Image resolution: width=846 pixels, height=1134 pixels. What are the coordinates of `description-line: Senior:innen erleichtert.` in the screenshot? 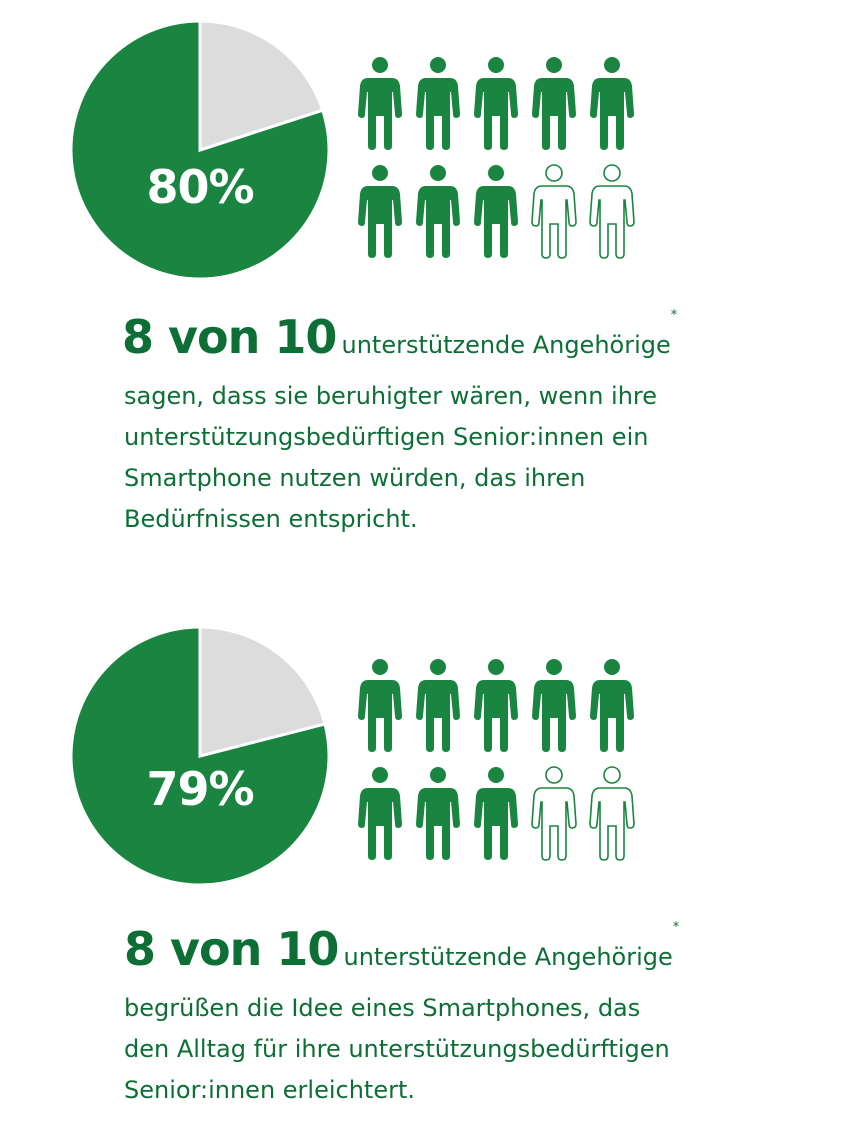 It's located at (270, 1090).